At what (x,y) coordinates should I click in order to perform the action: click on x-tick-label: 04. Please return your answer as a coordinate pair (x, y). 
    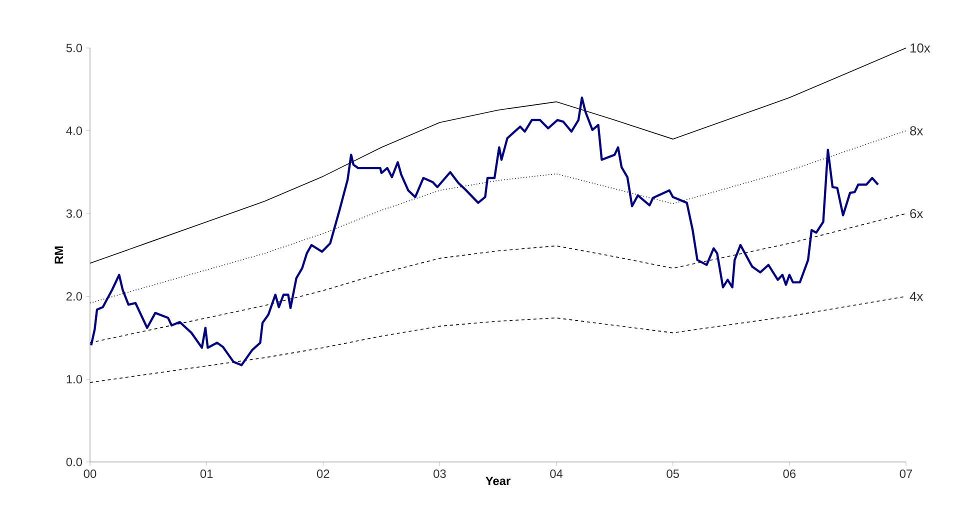
    Looking at the image, I should click on (556, 474).